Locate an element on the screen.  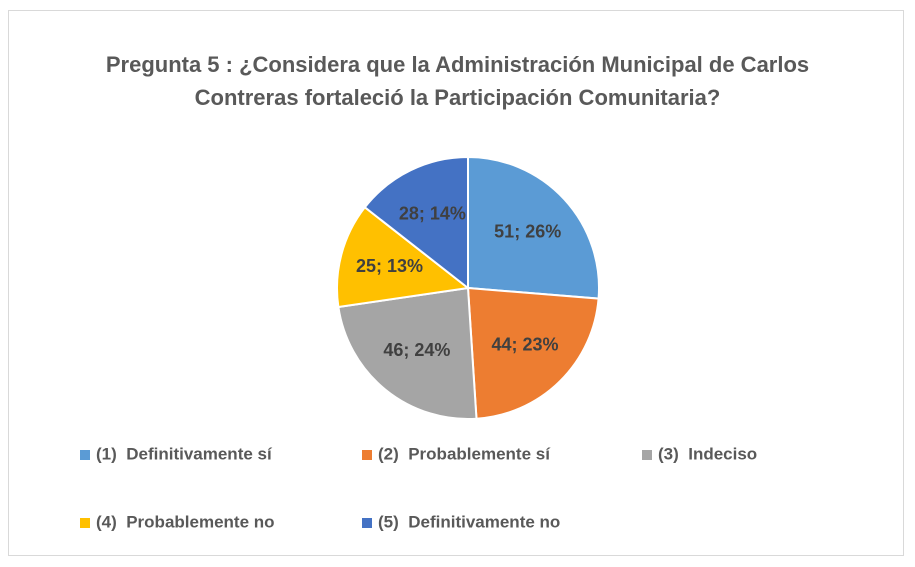
data-label: 46; 24% is located at coordinates (416, 350).